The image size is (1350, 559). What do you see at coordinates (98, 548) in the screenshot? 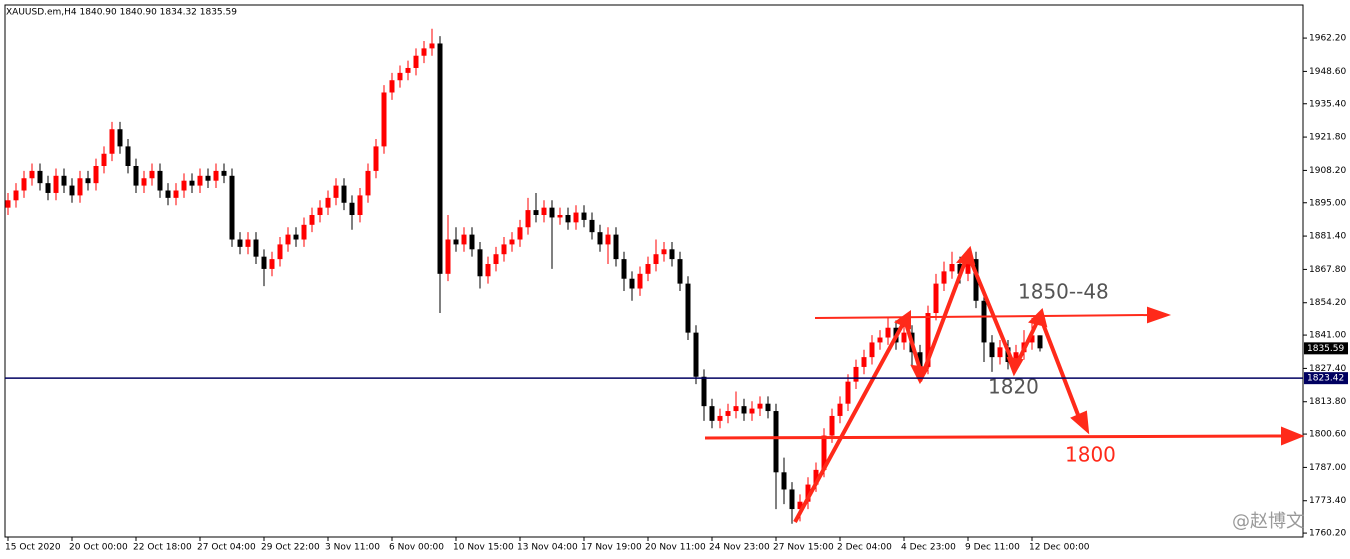
I see `x-tick-label: 20 Oct 00:00` at bounding box center [98, 548].